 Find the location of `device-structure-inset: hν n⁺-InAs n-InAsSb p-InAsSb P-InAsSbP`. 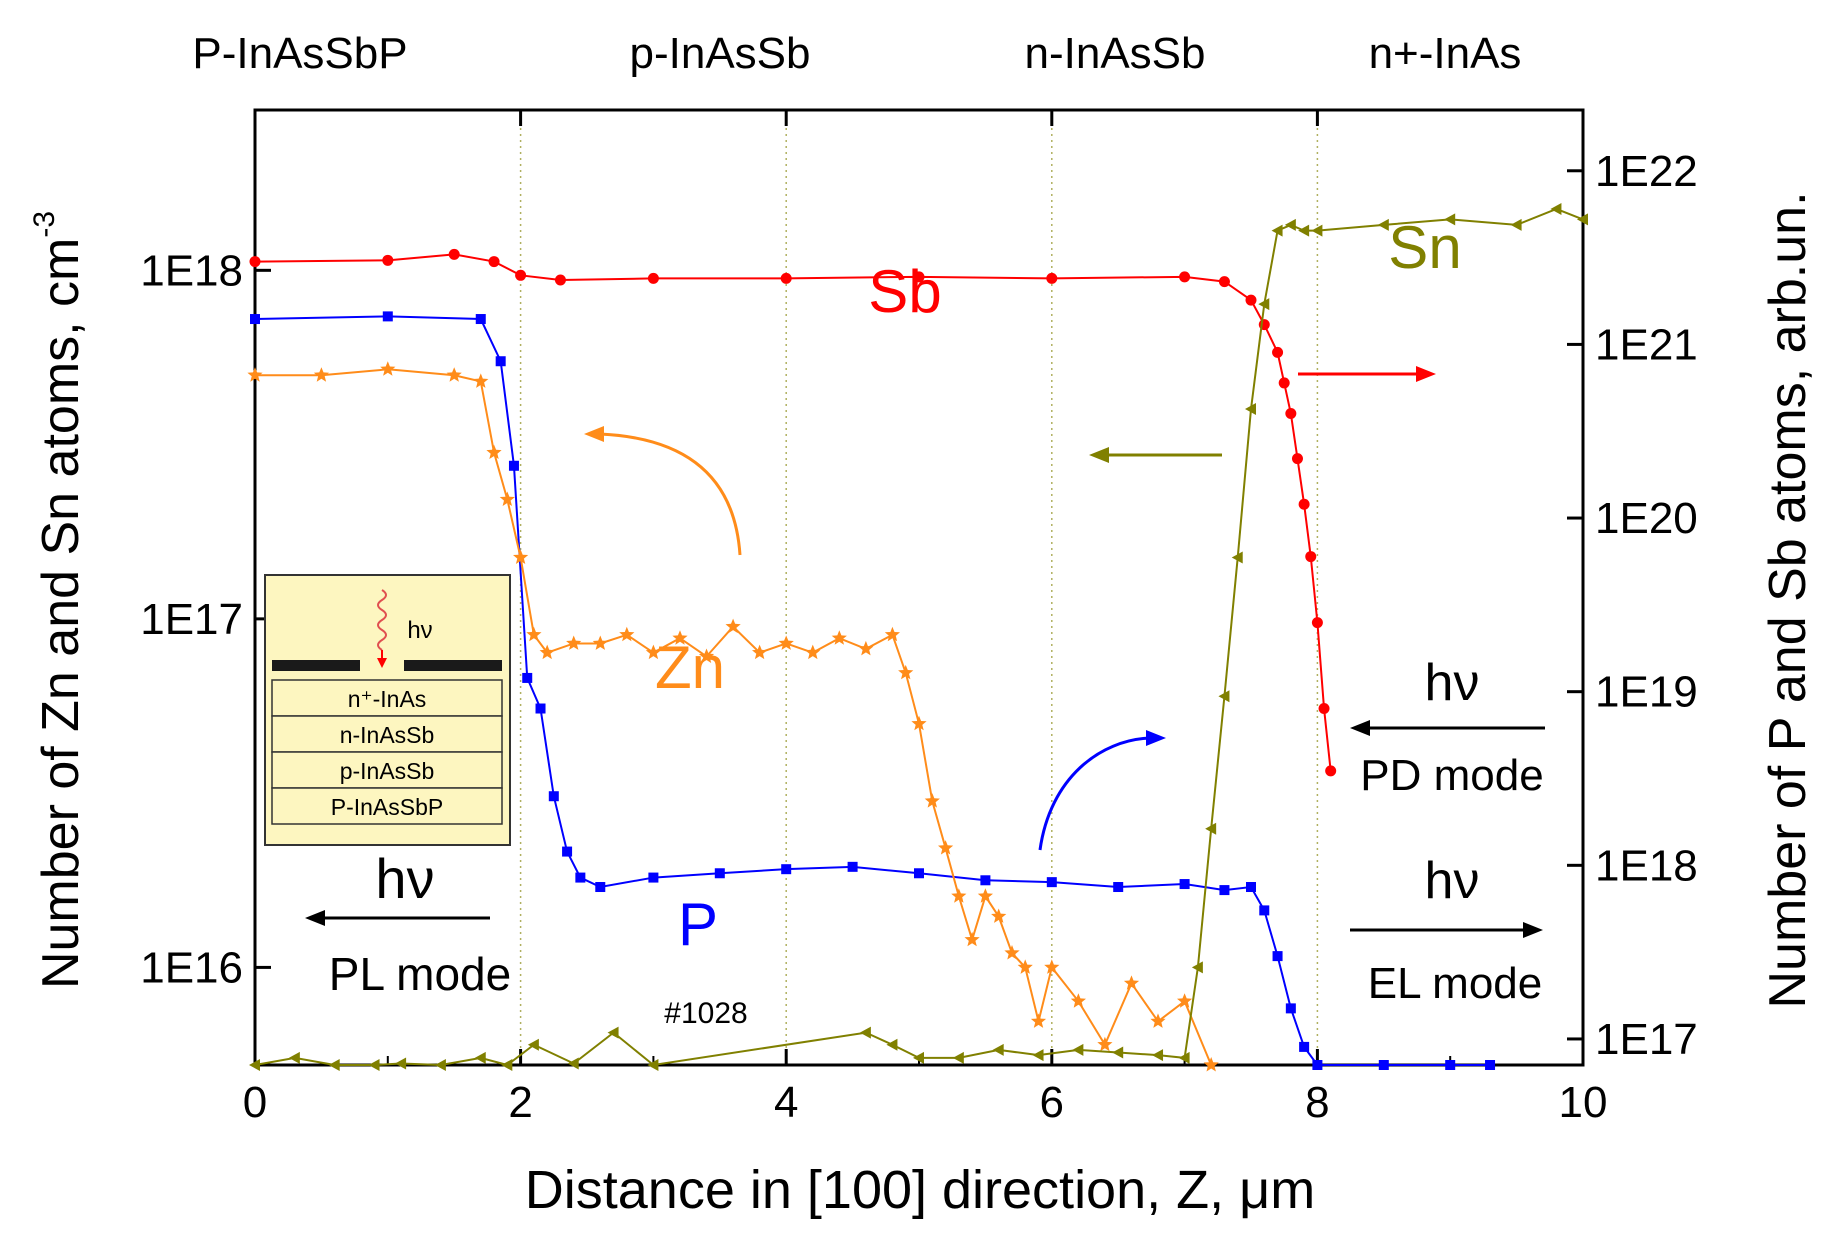

device-structure-inset: hν n⁺-InAs n-InAsSb p-InAsSb P-InAsSbP is located at coordinates (387, 710).